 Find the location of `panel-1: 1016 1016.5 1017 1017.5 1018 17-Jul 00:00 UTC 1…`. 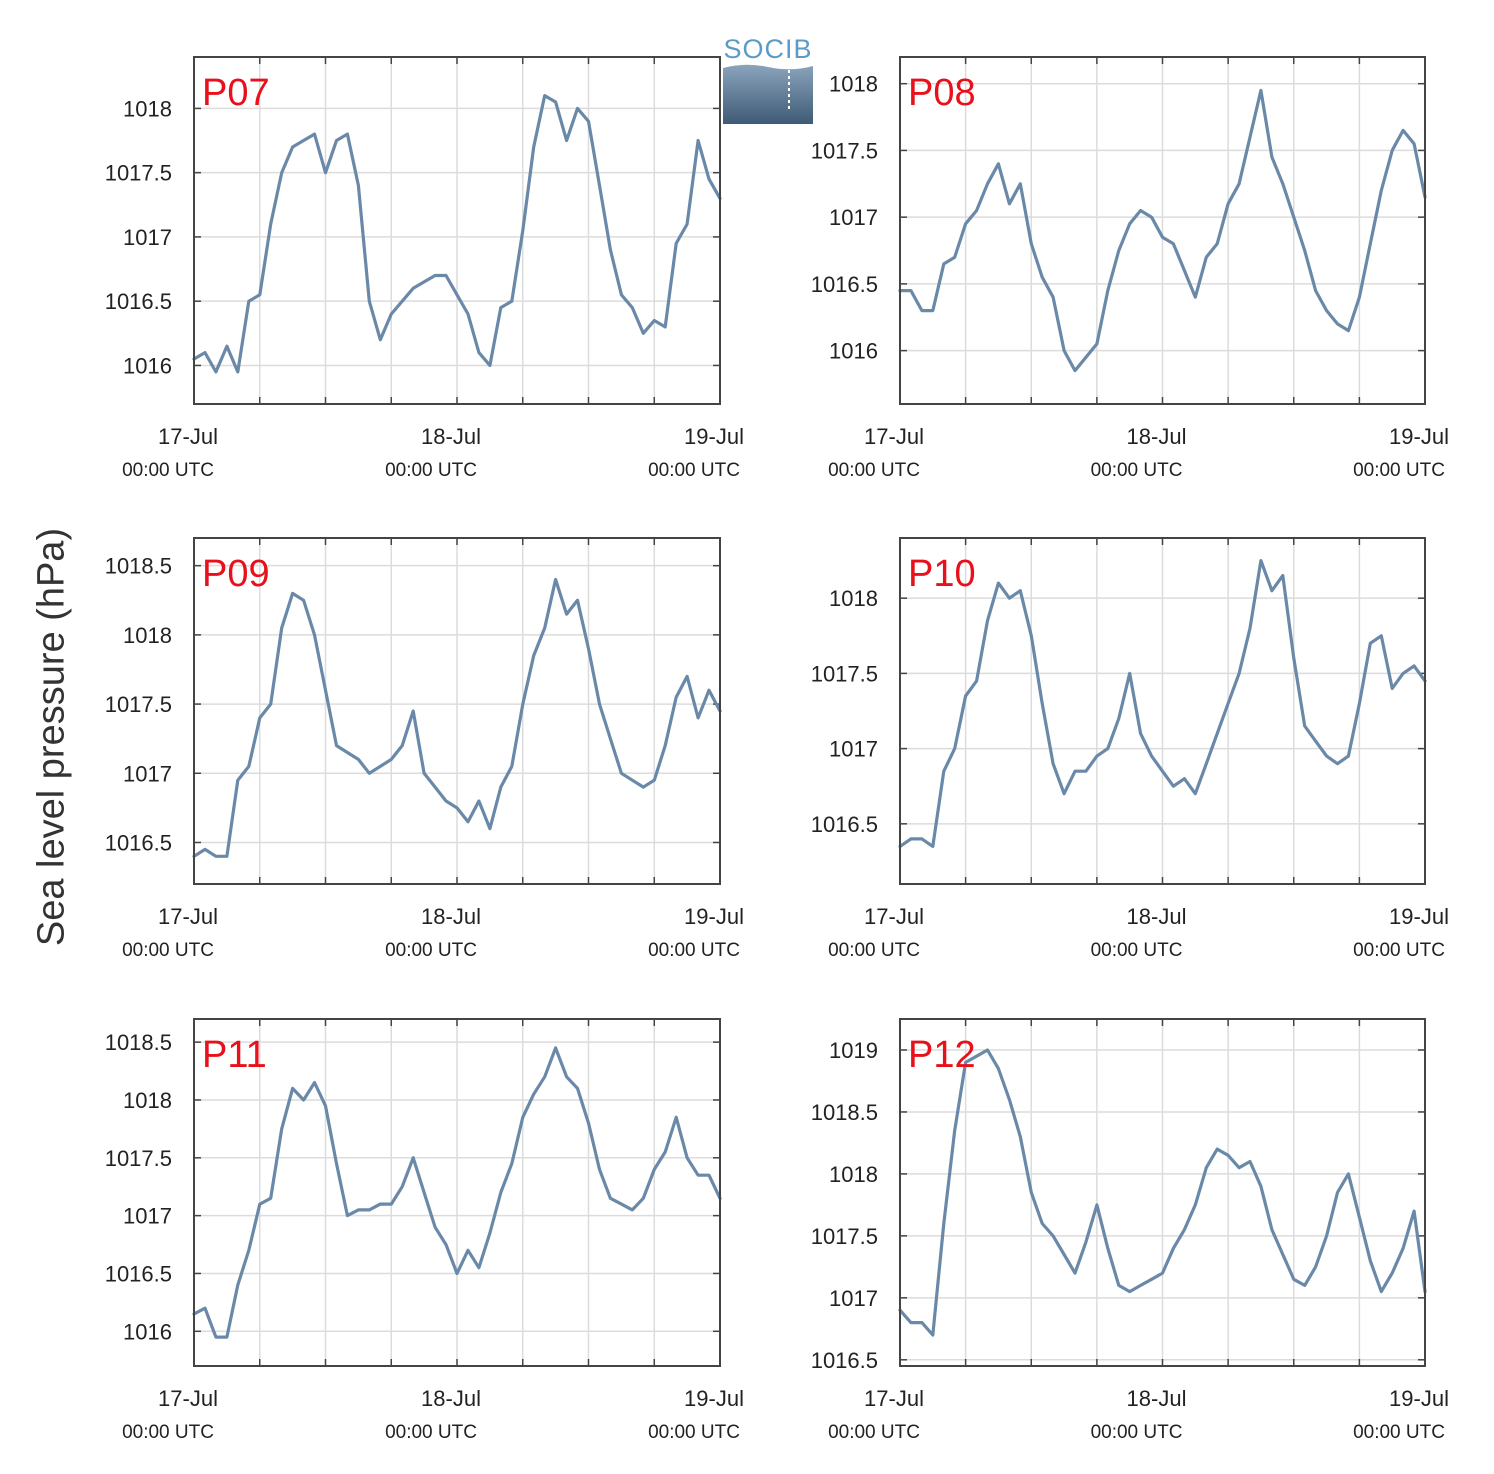

panel-1: 1016 1016.5 1017 1017.5 1018 17-Jul 00:00 UTC 1… is located at coordinates (1130, 268).